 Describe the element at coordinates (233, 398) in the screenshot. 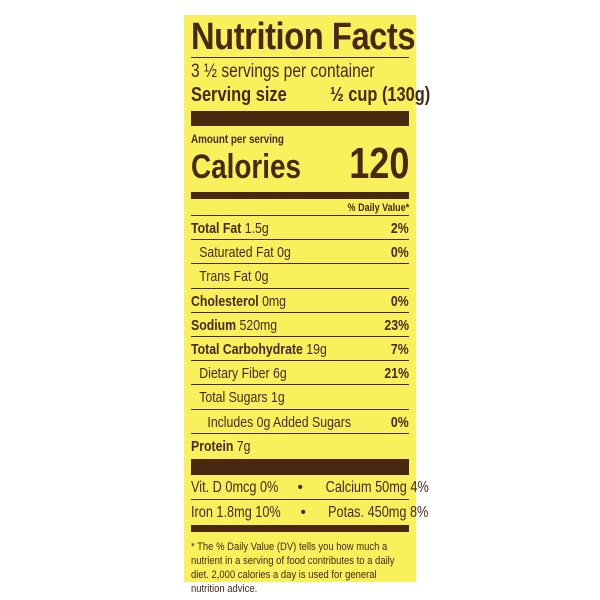

I see `nutrient-label: Total Sugars` at that location.